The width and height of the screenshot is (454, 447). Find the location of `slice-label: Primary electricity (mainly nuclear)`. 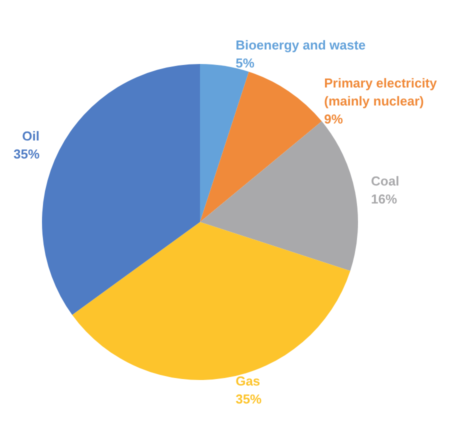

slice-label: Primary electricity (mainly nuclear) is located at coordinates (382, 92).